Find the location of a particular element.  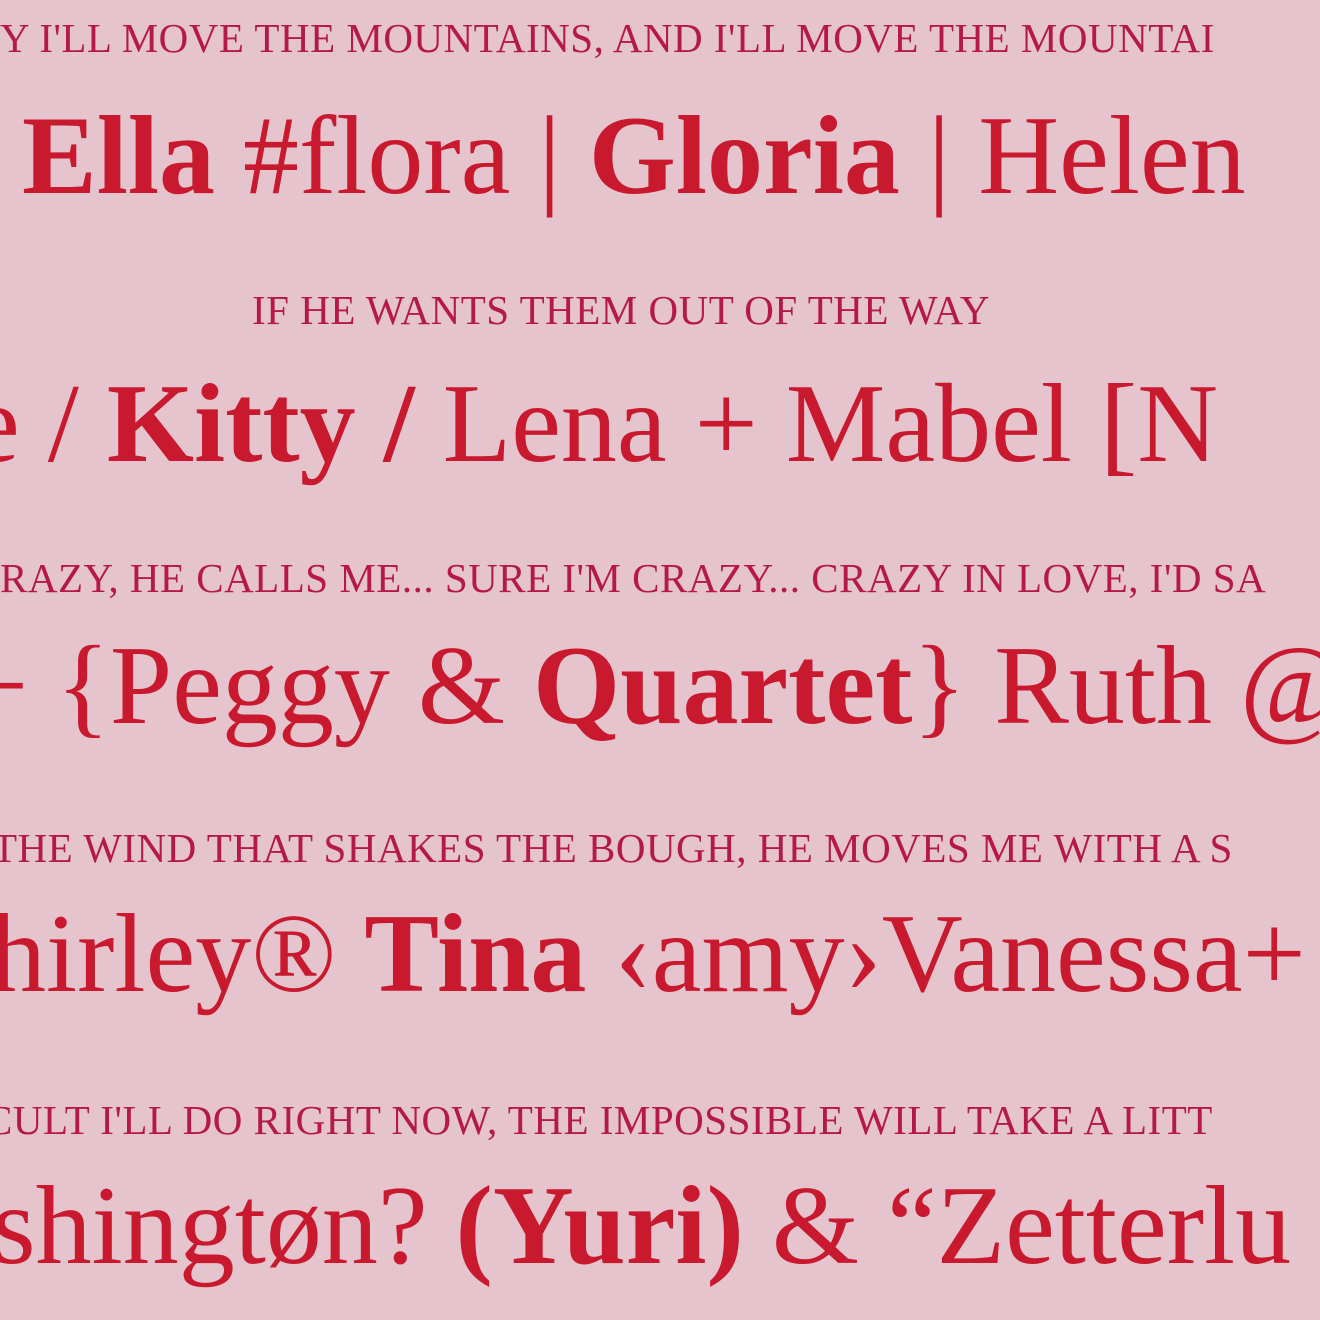

name-line: hirley® Tina ‹amy›Vanessa+ is located at coordinates (653, 954).